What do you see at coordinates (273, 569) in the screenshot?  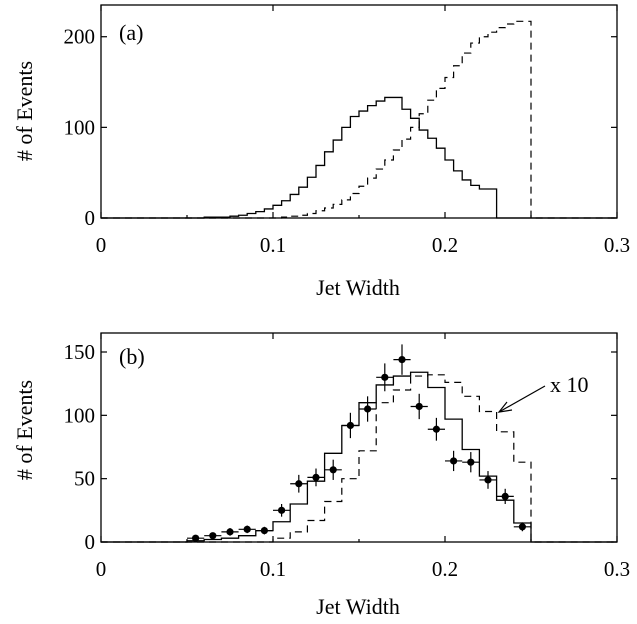 I see `panel-b-xtick-label: 0.1` at bounding box center [273, 569].